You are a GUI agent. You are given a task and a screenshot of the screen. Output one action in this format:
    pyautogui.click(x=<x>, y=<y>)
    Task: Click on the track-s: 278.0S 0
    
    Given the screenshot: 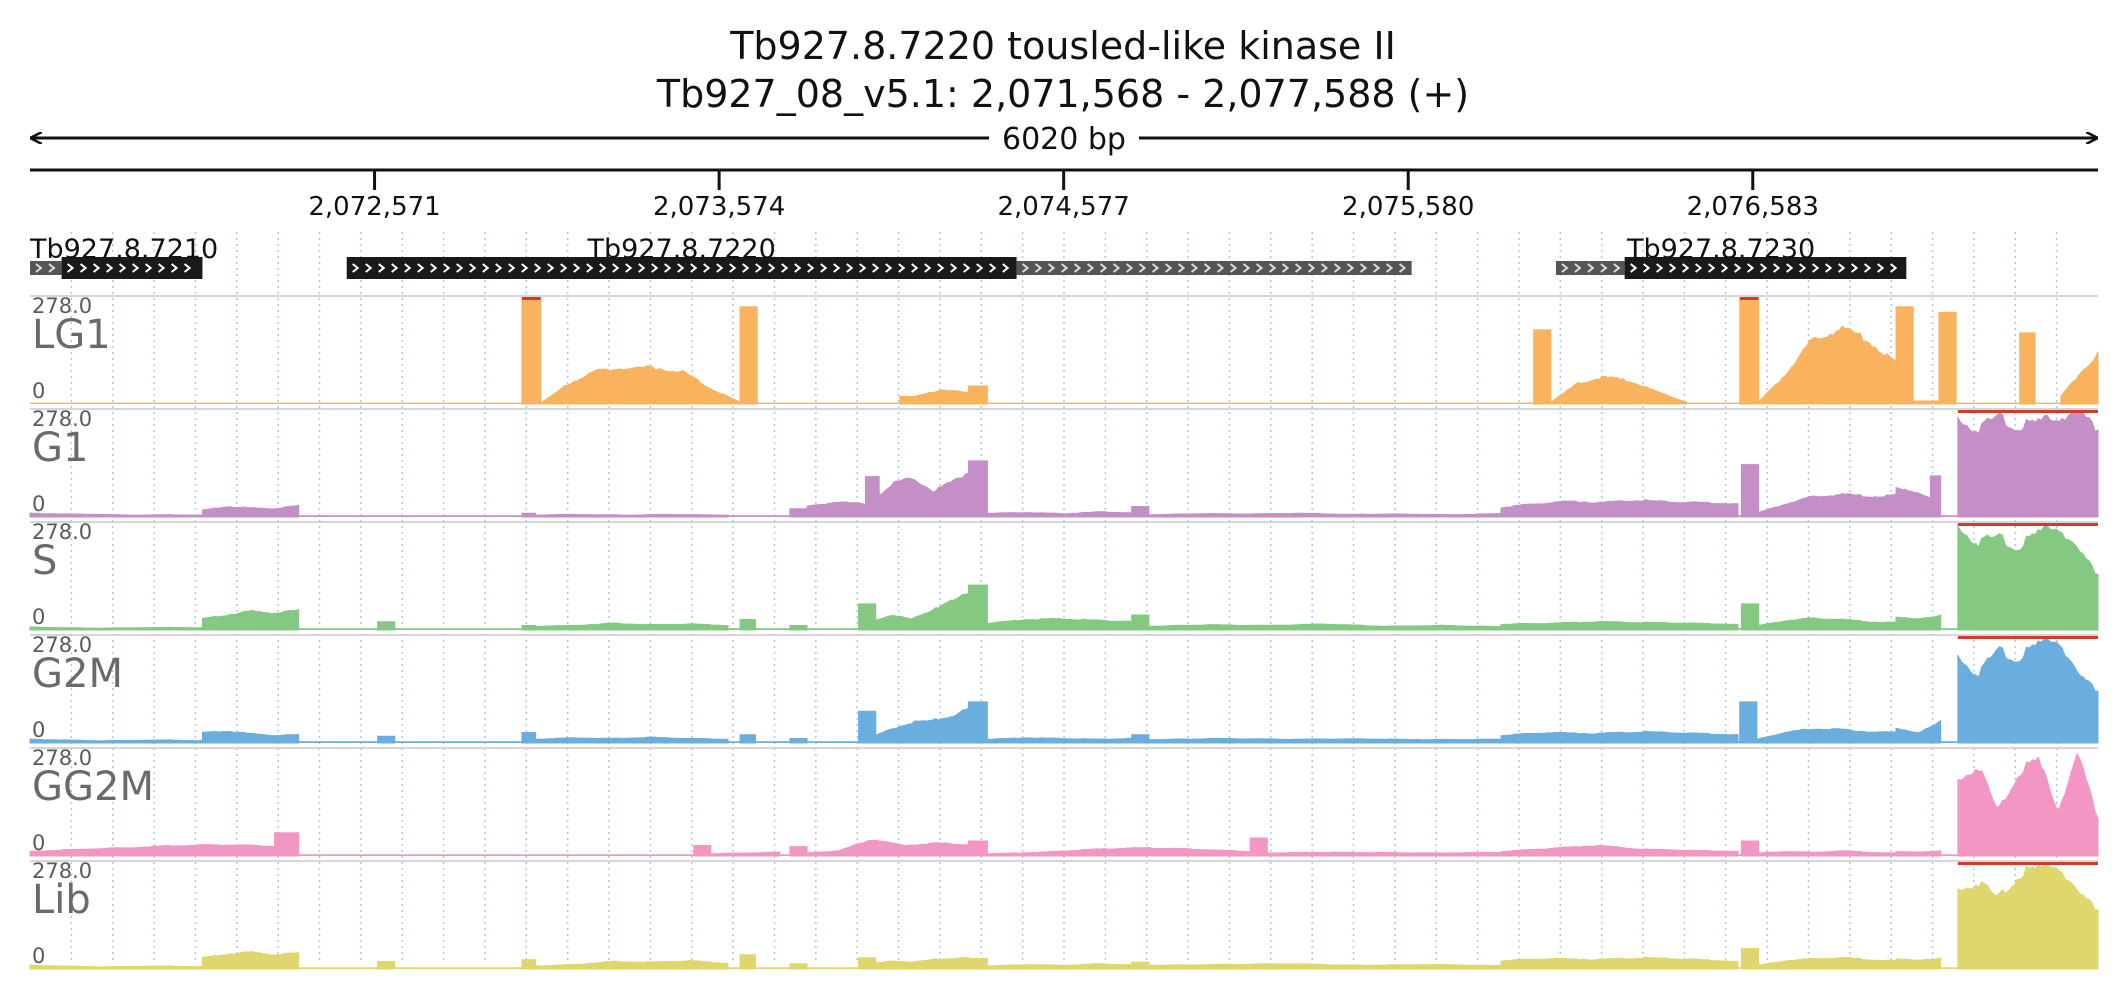 What is the action you would take?
    pyautogui.click(x=1064, y=575)
    